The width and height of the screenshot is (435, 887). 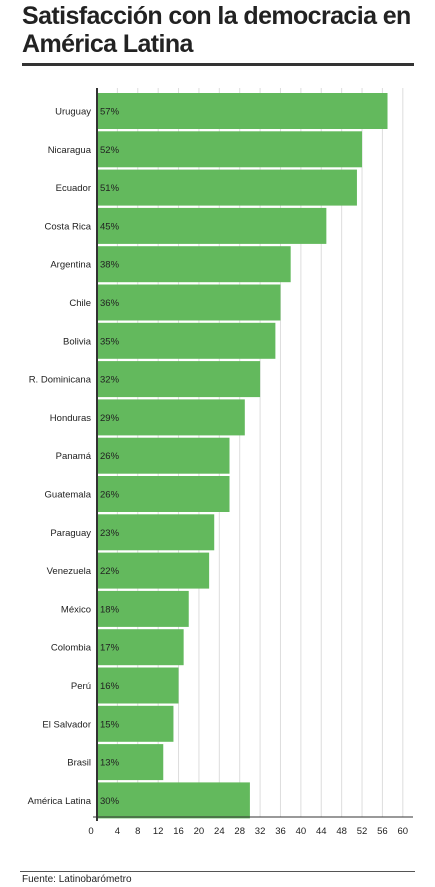 I want to click on x-tick-label: 36, so click(x=280, y=831).